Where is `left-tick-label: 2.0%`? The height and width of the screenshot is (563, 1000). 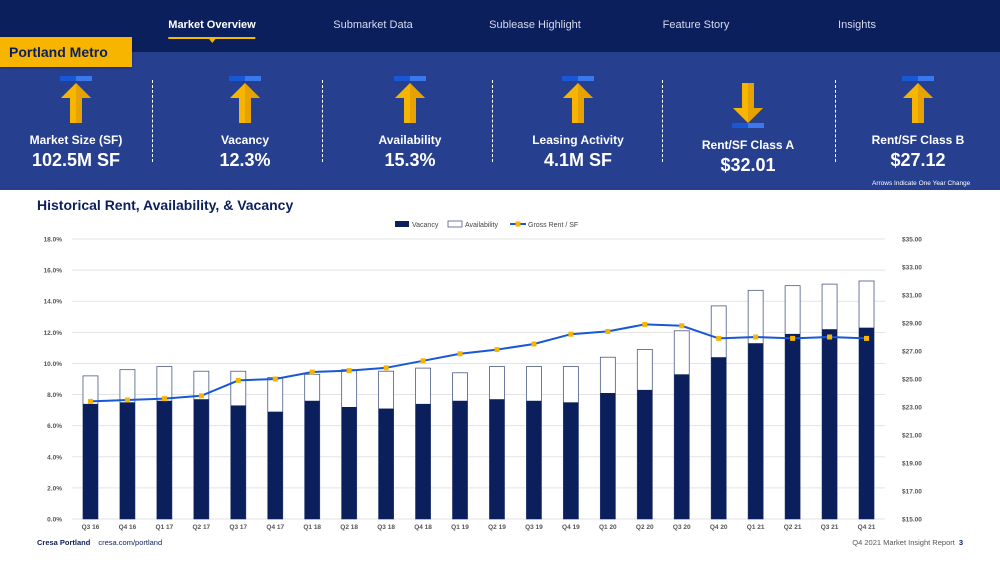
left-tick-label: 2.0% is located at coordinates (54, 488).